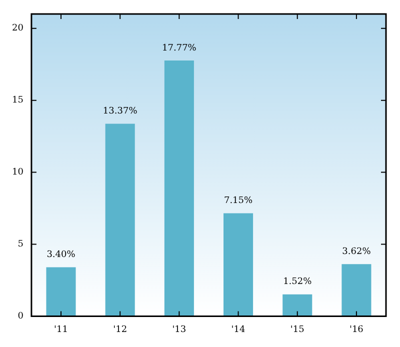 Image resolution: width=400 pixels, height=347 pixels. Describe the element at coordinates (357, 251) in the screenshot. I see `data-label: 3.62%` at that location.